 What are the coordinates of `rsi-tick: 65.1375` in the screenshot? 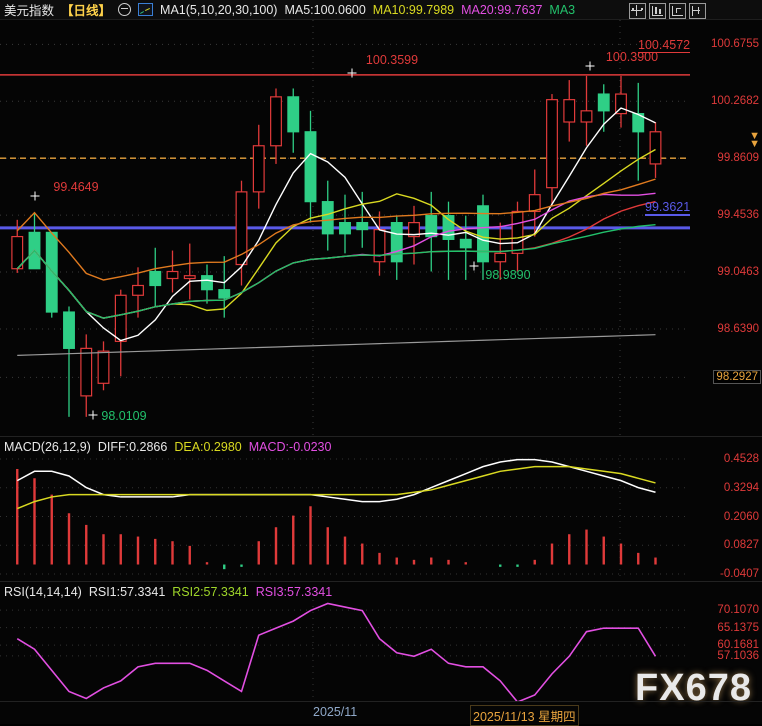 It's located at (738, 627).